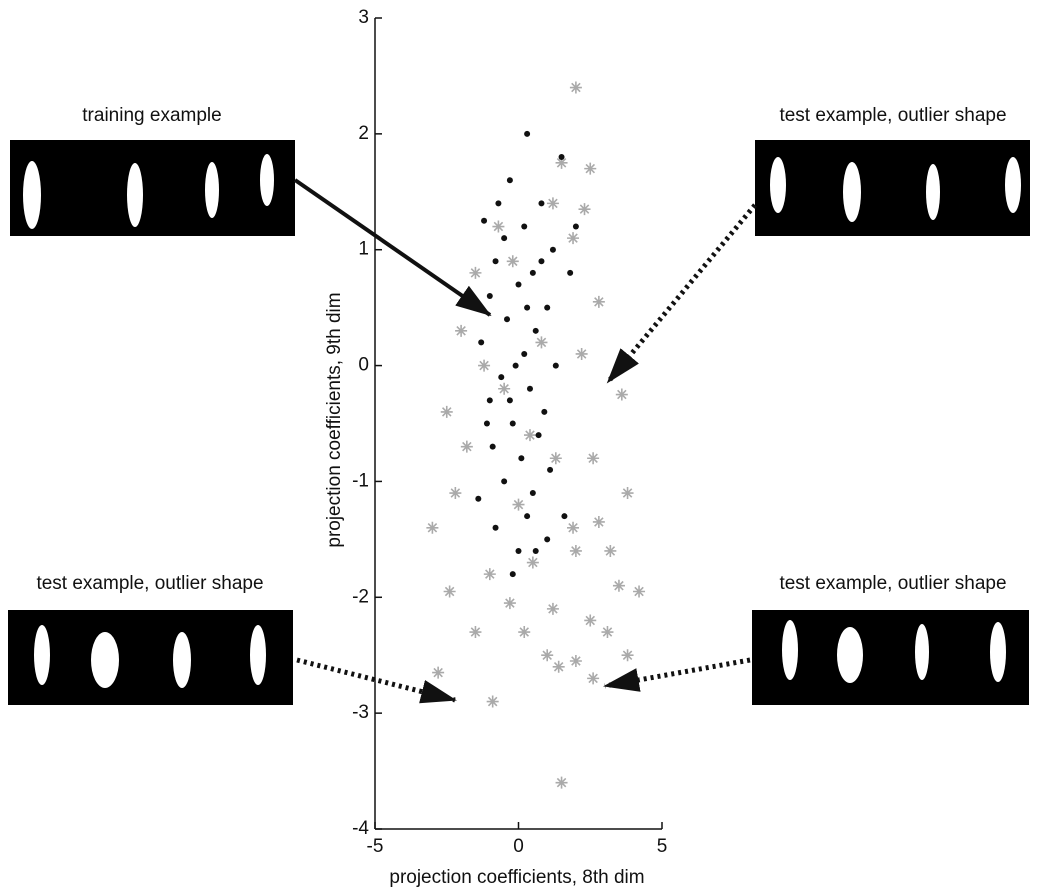 Image resolution: width=1037 pixels, height=894 pixels. Describe the element at coordinates (360, 480) in the screenshot. I see `y-tick-label: -1` at that location.